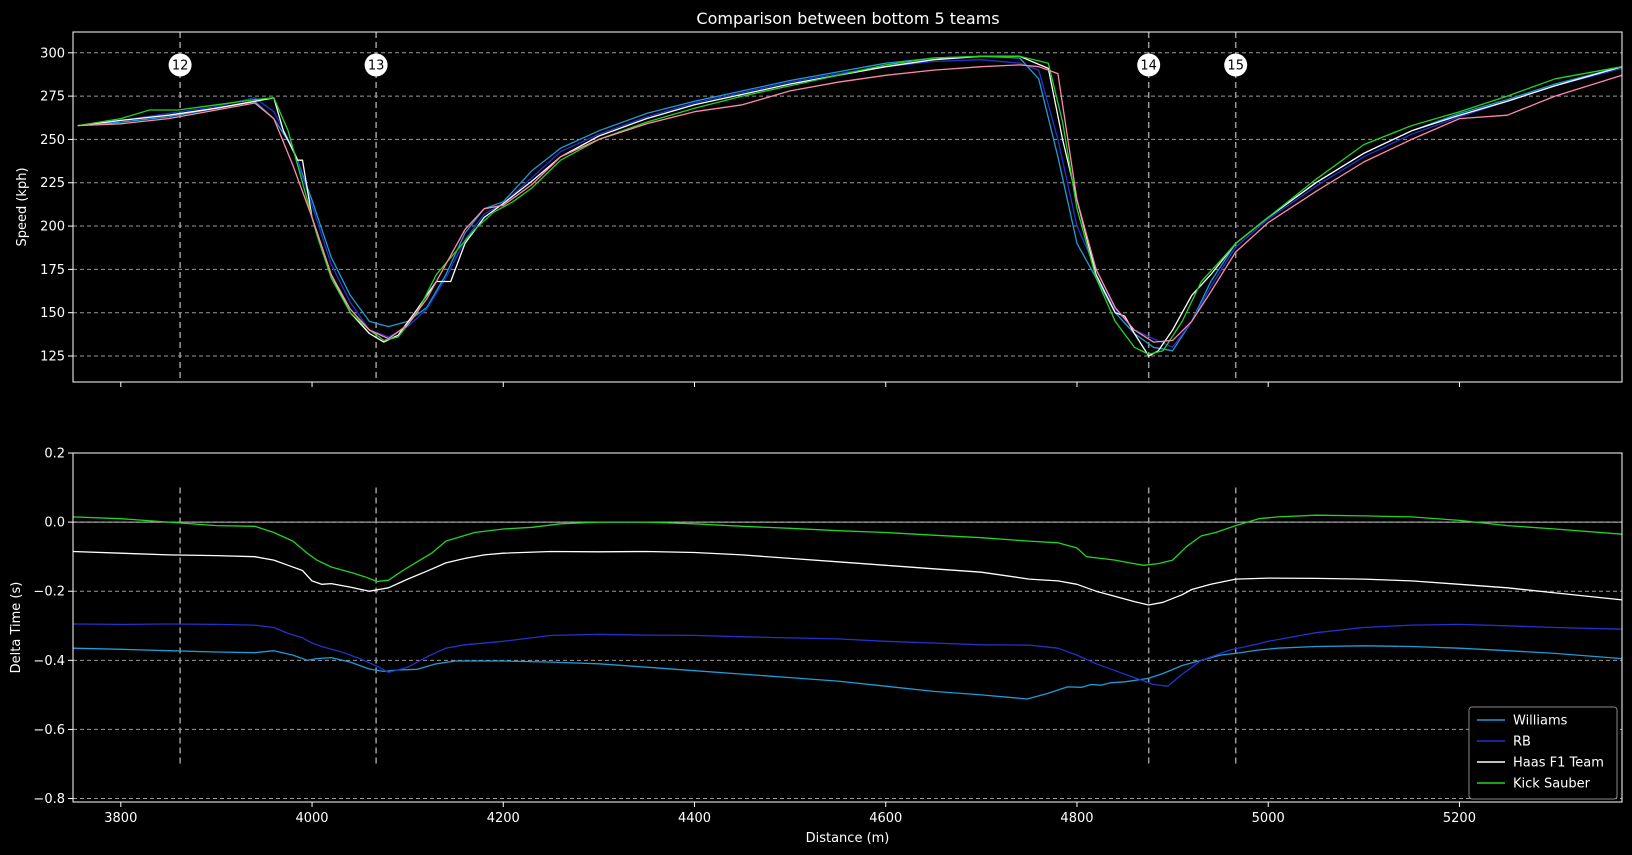 The height and width of the screenshot is (855, 1632). What do you see at coordinates (22, 206) in the screenshot?
I see `speed-axis-label: Speed (kph)` at bounding box center [22, 206].